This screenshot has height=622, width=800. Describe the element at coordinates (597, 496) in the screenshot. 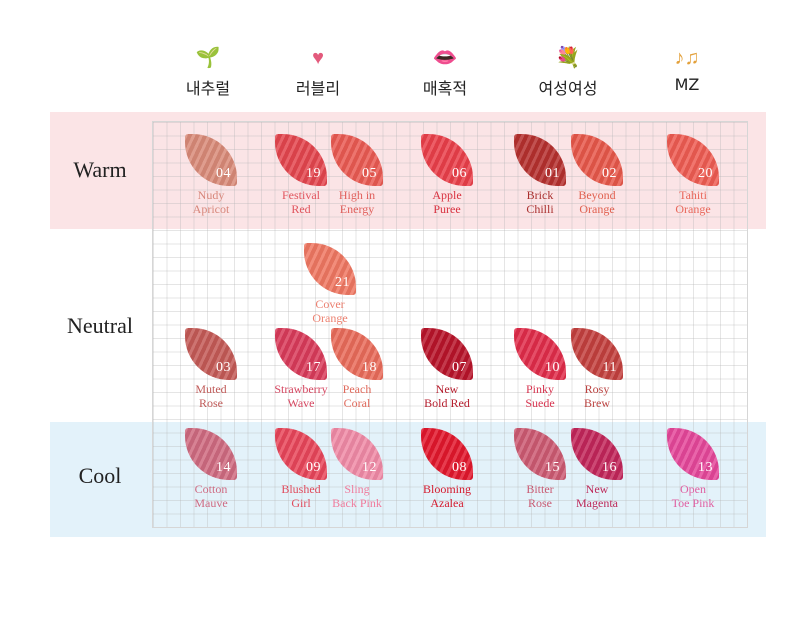

I see `swatch-name: New Magenta` at that location.